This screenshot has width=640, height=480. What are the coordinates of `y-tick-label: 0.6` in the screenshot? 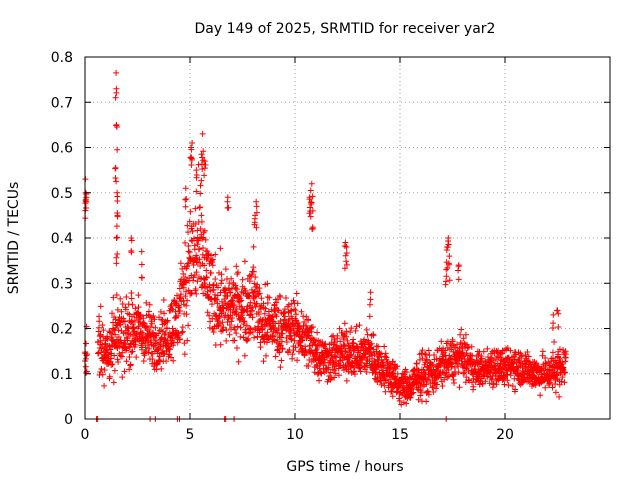 It's located at (62, 149).